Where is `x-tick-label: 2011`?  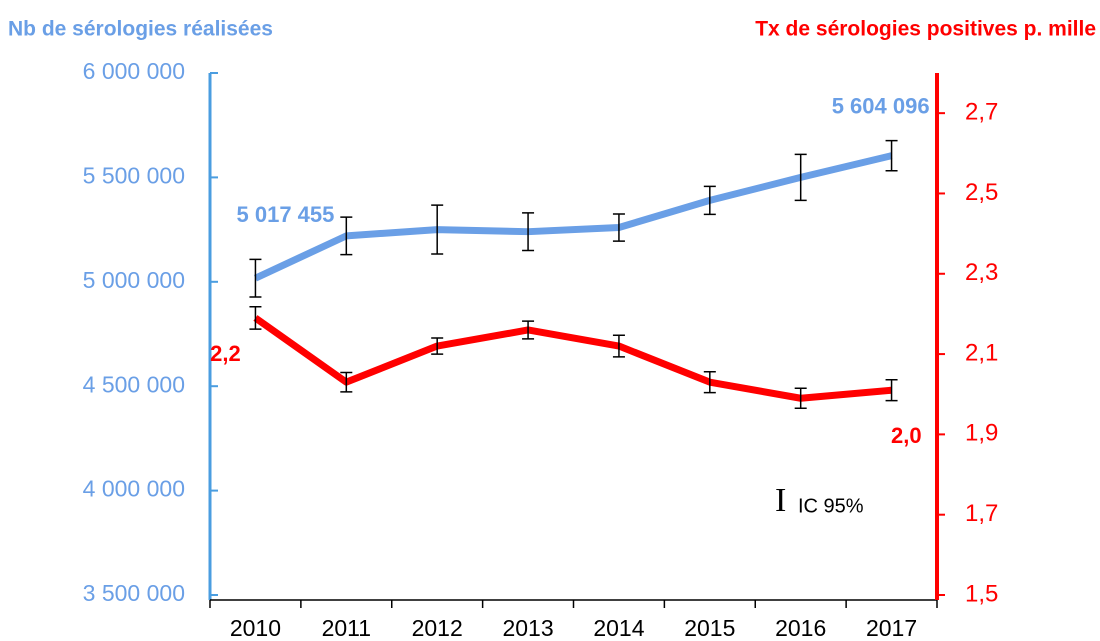 x-tick-label: 2011 is located at coordinates (346, 628).